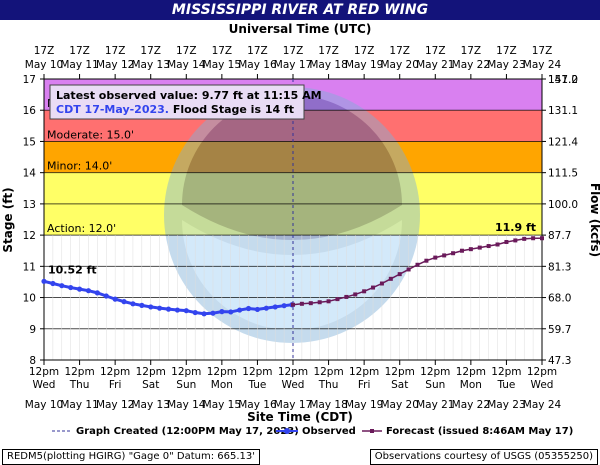  What do you see at coordinates (8, 219) in the screenshot?
I see `left-axis-label: Stage (ft)` at bounding box center [8, 219].